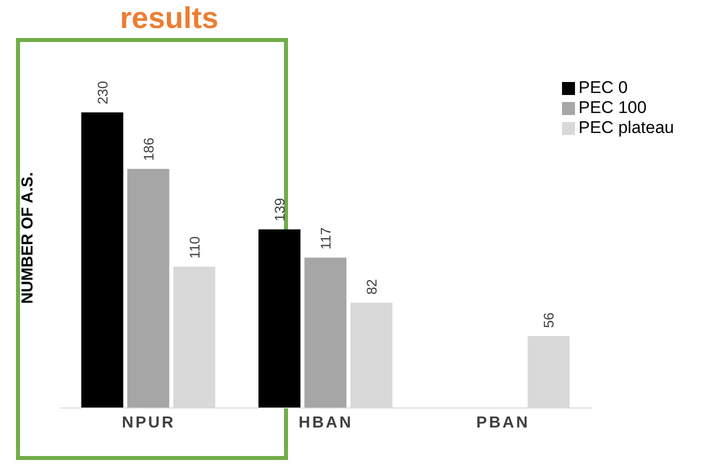 The height and width of the screenshot is (468, 722). I want to click on data-label: 186, so click(148, 149).